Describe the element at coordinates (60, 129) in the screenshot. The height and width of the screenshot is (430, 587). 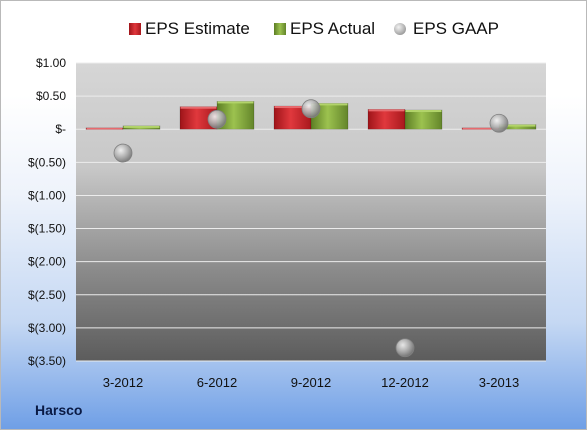
I see `y-tick-label: $-` at that location.